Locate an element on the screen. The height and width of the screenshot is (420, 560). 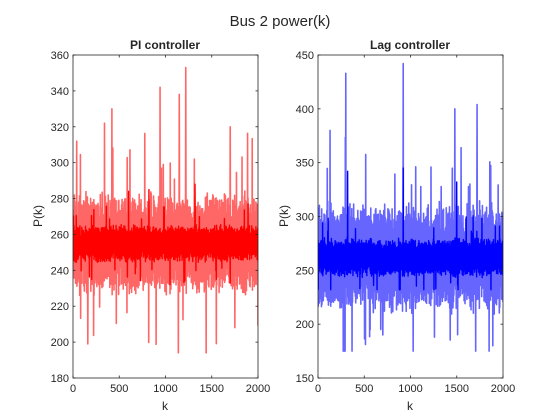
y-tick-label: 150 is located at coordinates (305, 379).